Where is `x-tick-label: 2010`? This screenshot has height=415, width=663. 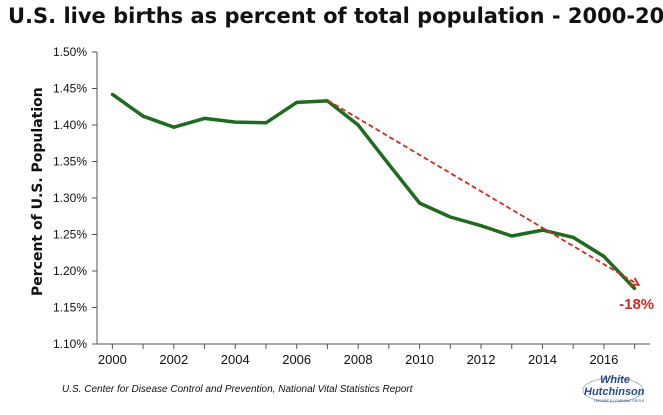 x-tick-label: 2010 is located at coordinates (419, 359).